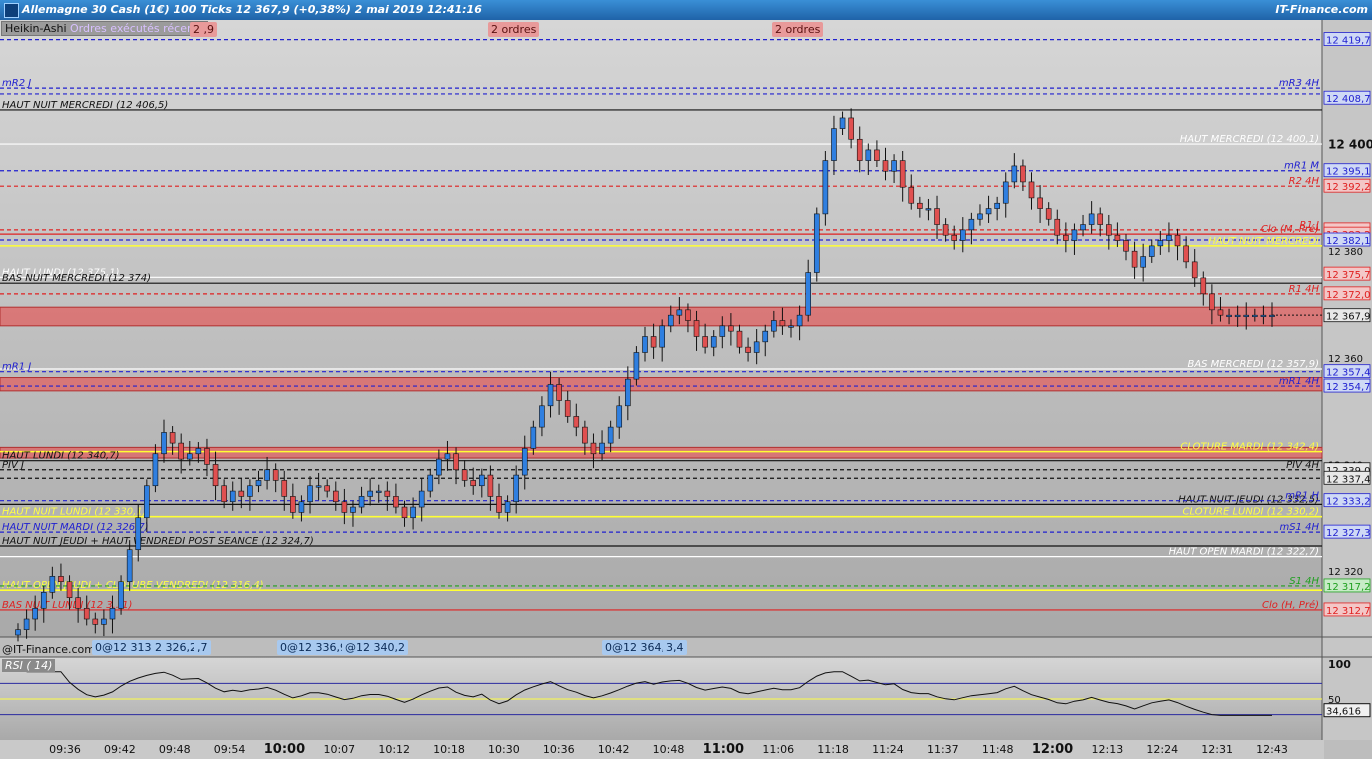 The width and height of the screenshot is (1372, 759). I want to click on rsi-line, so click(649, 693).